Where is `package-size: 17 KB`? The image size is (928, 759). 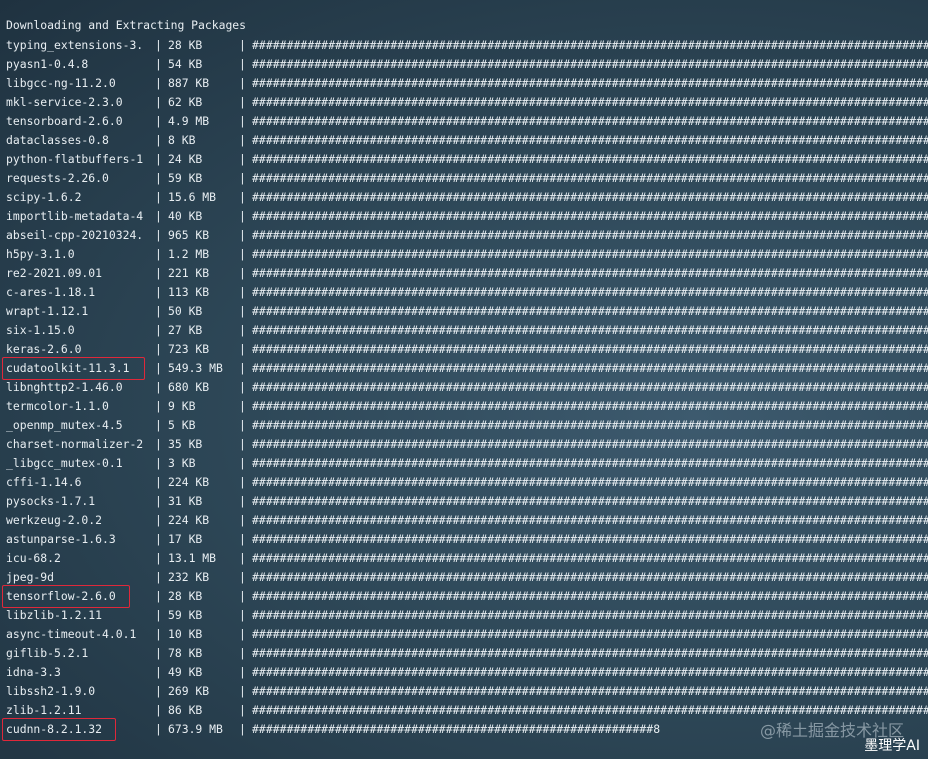 package-size: 17 KB is located at coordinates (185, 539).